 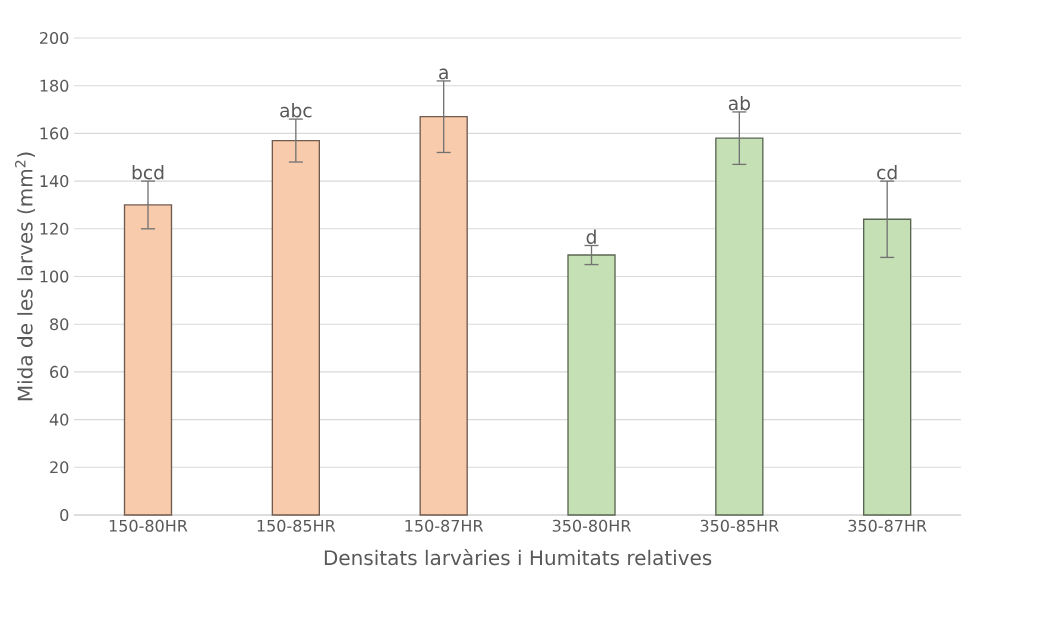 I want to click on y-tick-label: 180, so click(x=54, y=85).